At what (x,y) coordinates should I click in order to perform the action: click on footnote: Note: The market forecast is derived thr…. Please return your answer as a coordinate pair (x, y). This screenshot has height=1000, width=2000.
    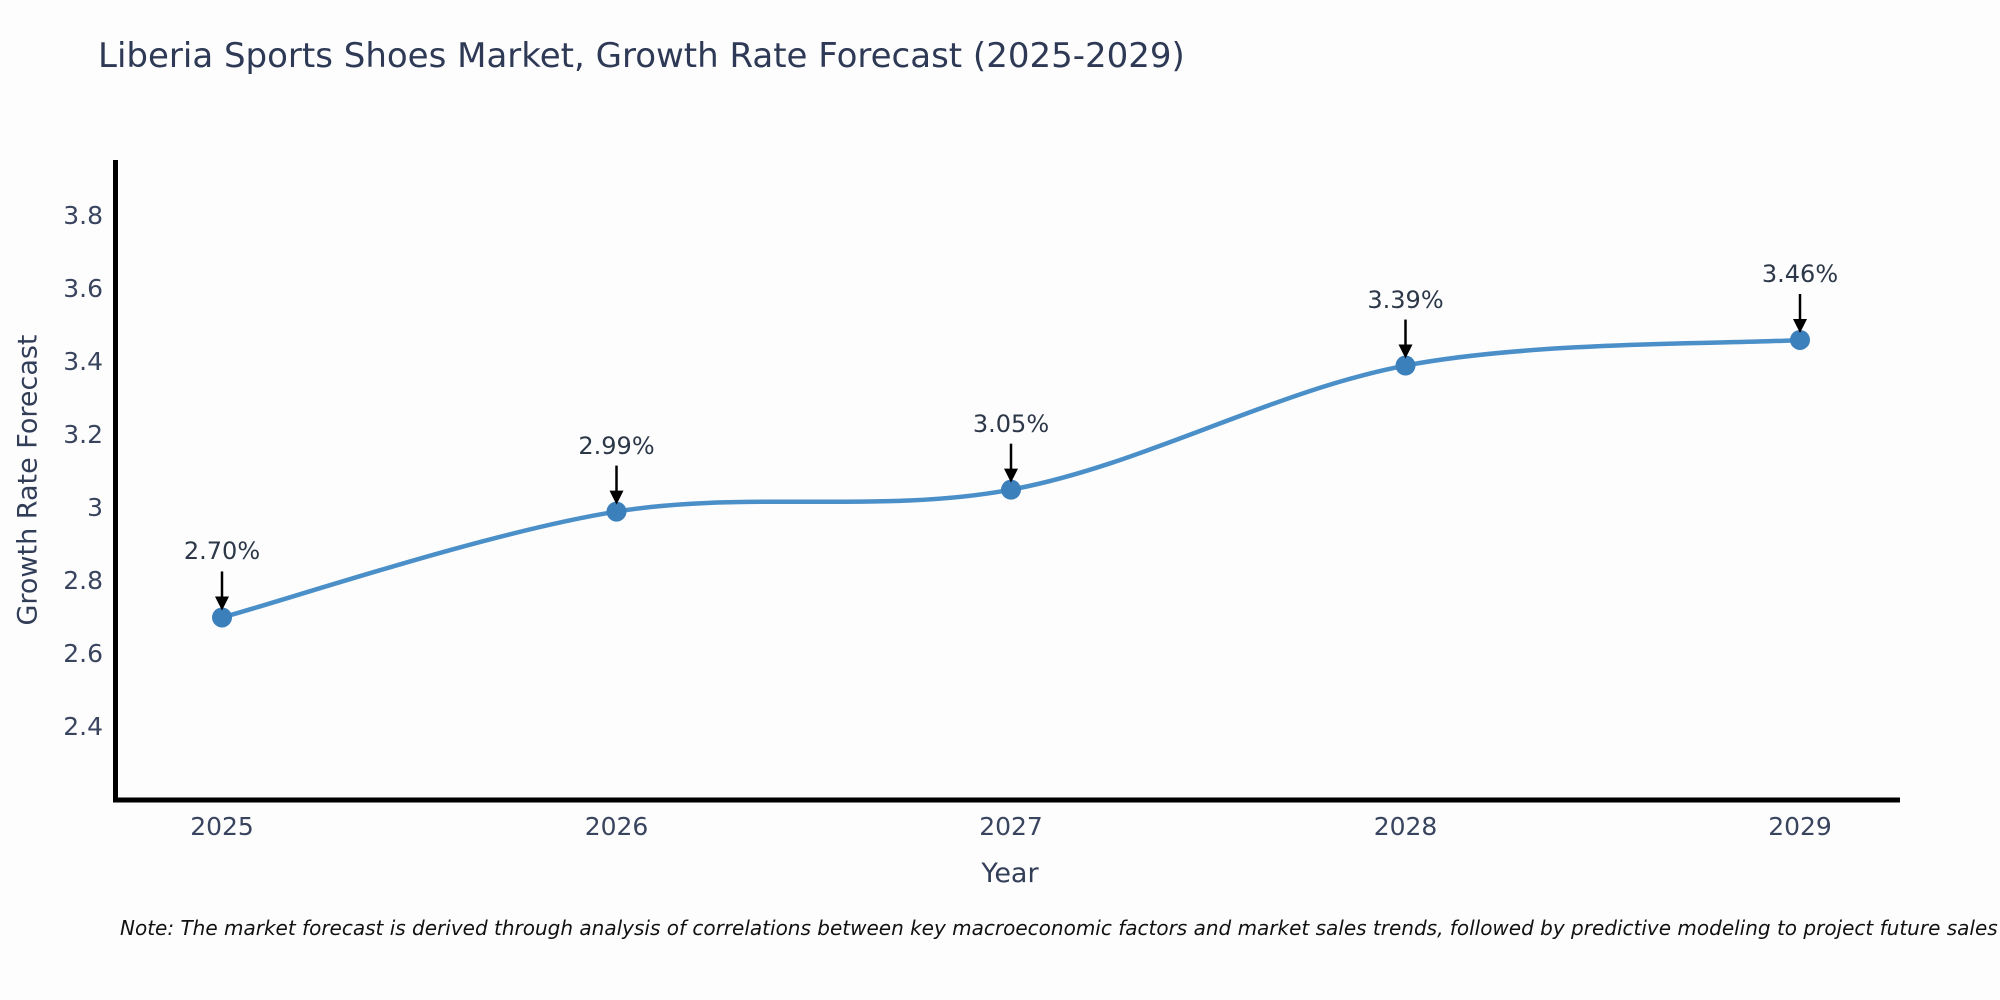
    Looking at the image, I should click on (1059, 928).